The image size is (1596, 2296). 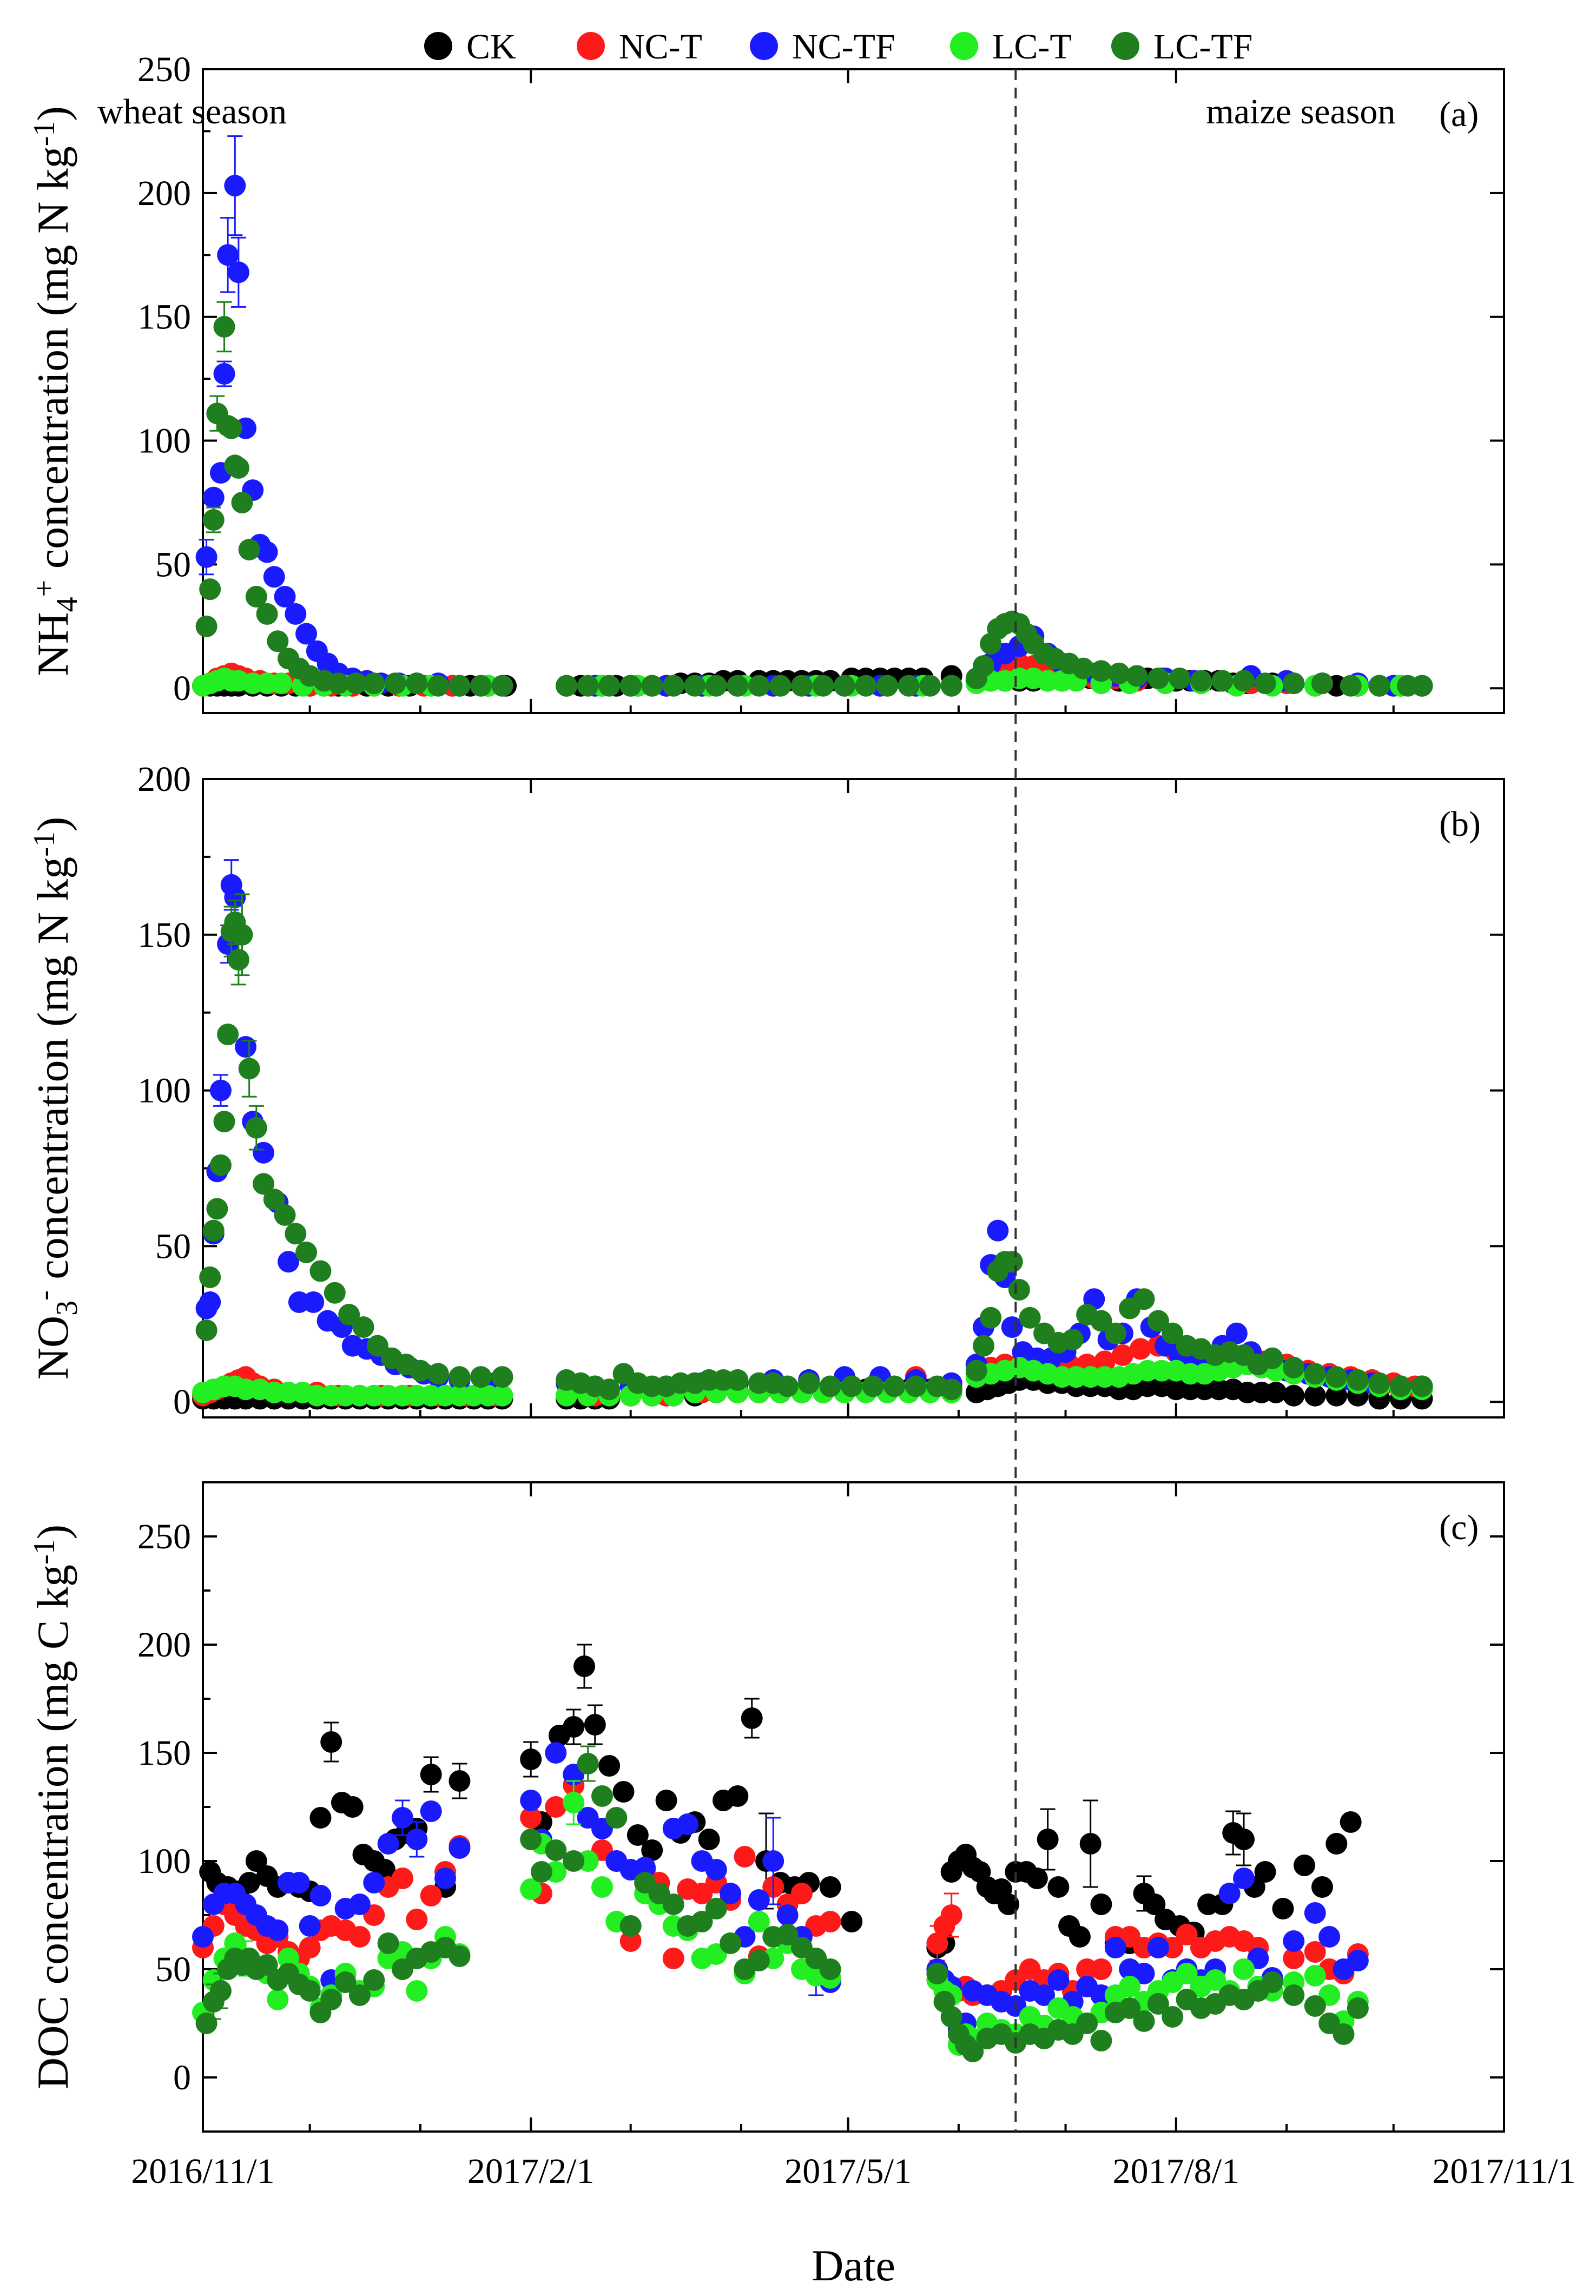 I want to click on season-label: maize season, so click(x=1300, y=111).